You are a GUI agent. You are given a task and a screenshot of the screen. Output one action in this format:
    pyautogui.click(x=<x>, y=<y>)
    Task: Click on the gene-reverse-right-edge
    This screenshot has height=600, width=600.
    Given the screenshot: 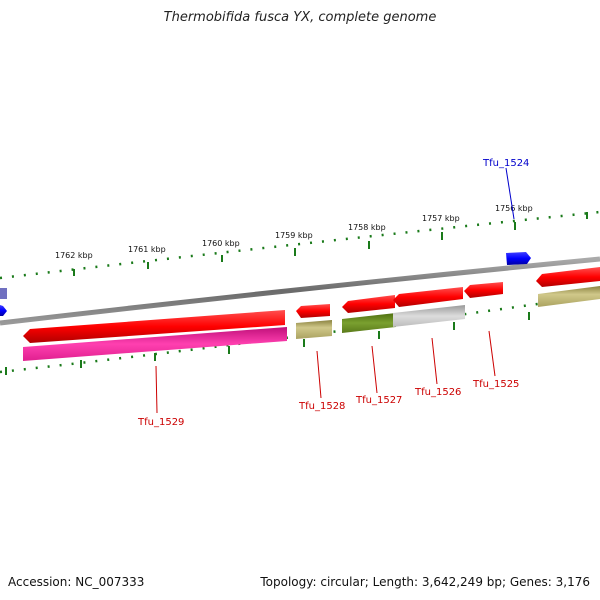 What is the action you would take?
    pyautogui.click(x=568, y=277)
    